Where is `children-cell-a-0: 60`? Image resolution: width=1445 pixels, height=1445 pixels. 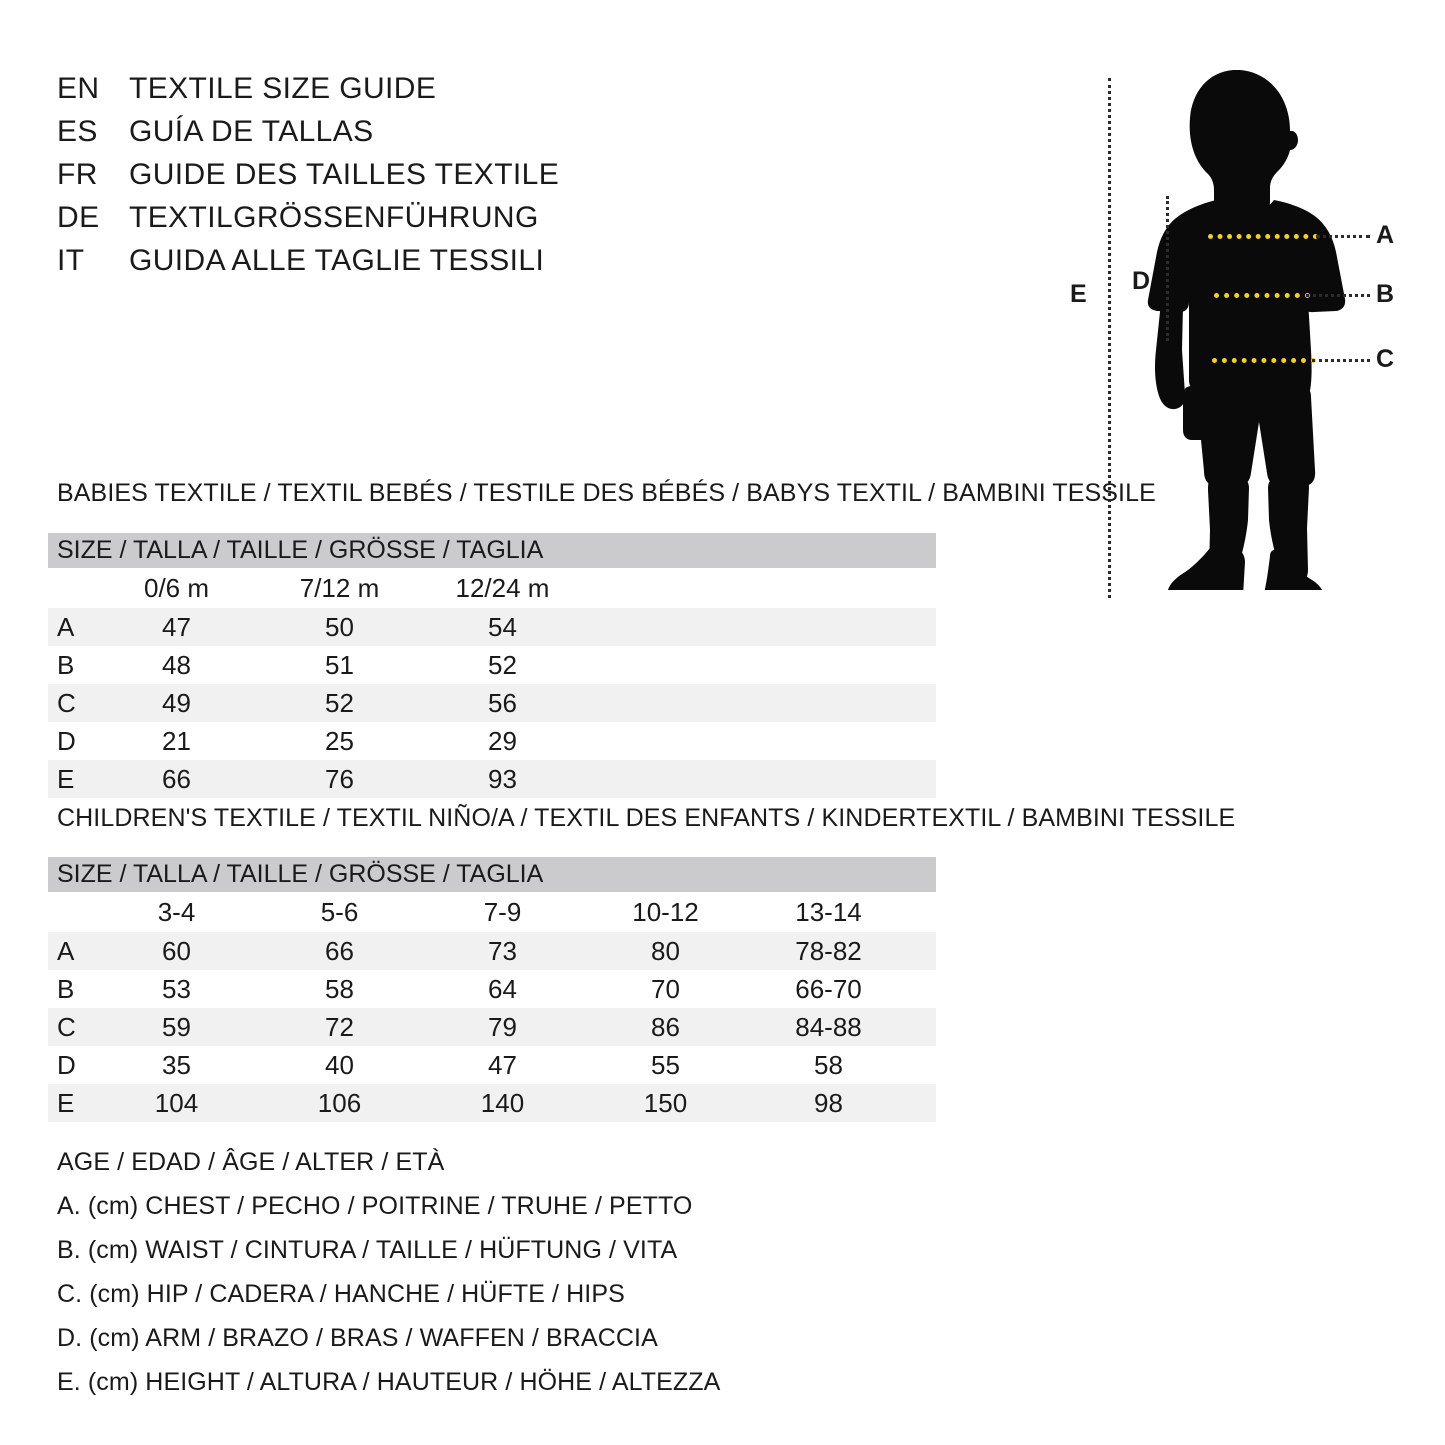 children-cell-a-0: 60 is located at coordinates (176, 950).